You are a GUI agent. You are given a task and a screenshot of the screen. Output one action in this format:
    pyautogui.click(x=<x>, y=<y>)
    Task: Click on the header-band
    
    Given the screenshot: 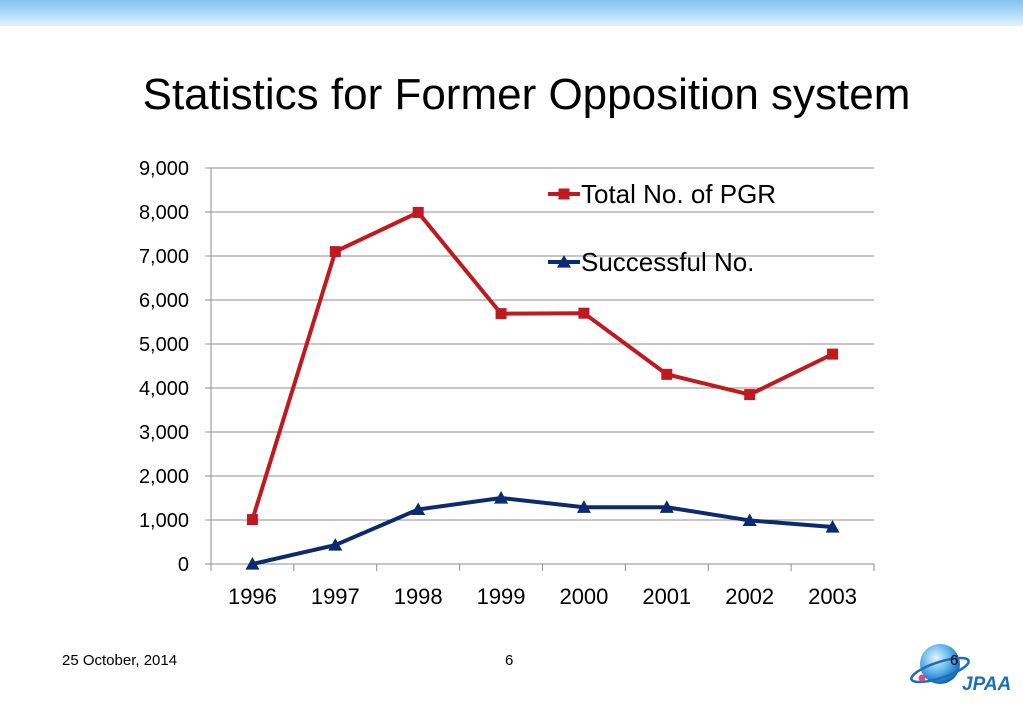 What is the action you would take?
    pyautogui.click(x=511, y=13)
    